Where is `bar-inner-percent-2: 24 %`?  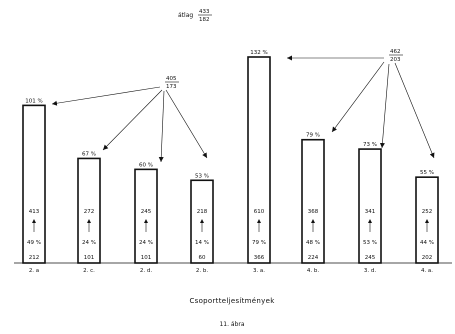 bar-inner-percent-2: 24 % is located at coordinates (89, 243).